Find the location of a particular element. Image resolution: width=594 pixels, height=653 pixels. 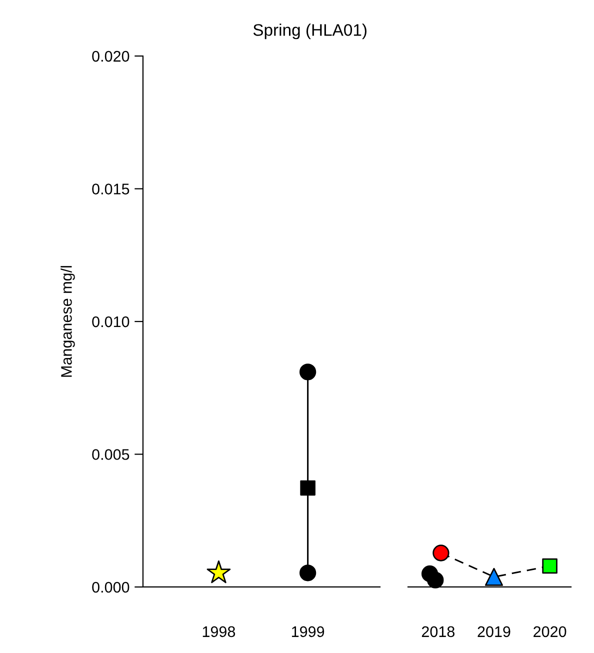

y-tick-label: 0.005 is located at coordinates (111, 454).